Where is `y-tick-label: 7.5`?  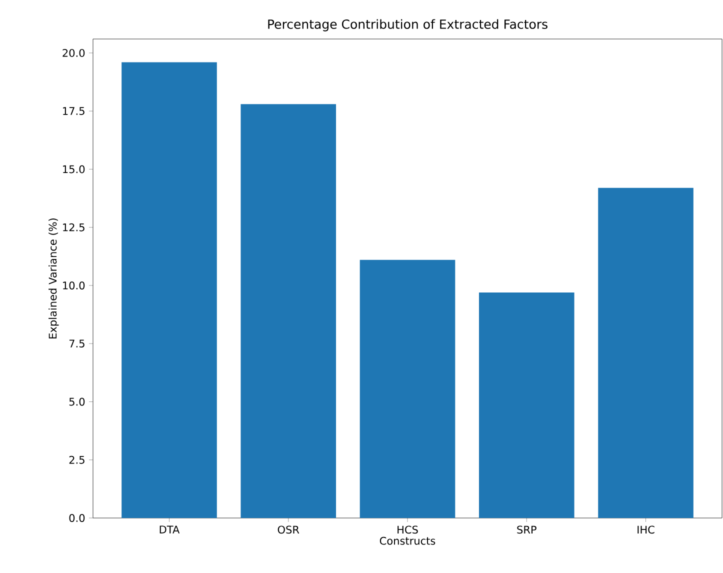 y-tick-label: 7.5 is located at coordinates (76, 344).